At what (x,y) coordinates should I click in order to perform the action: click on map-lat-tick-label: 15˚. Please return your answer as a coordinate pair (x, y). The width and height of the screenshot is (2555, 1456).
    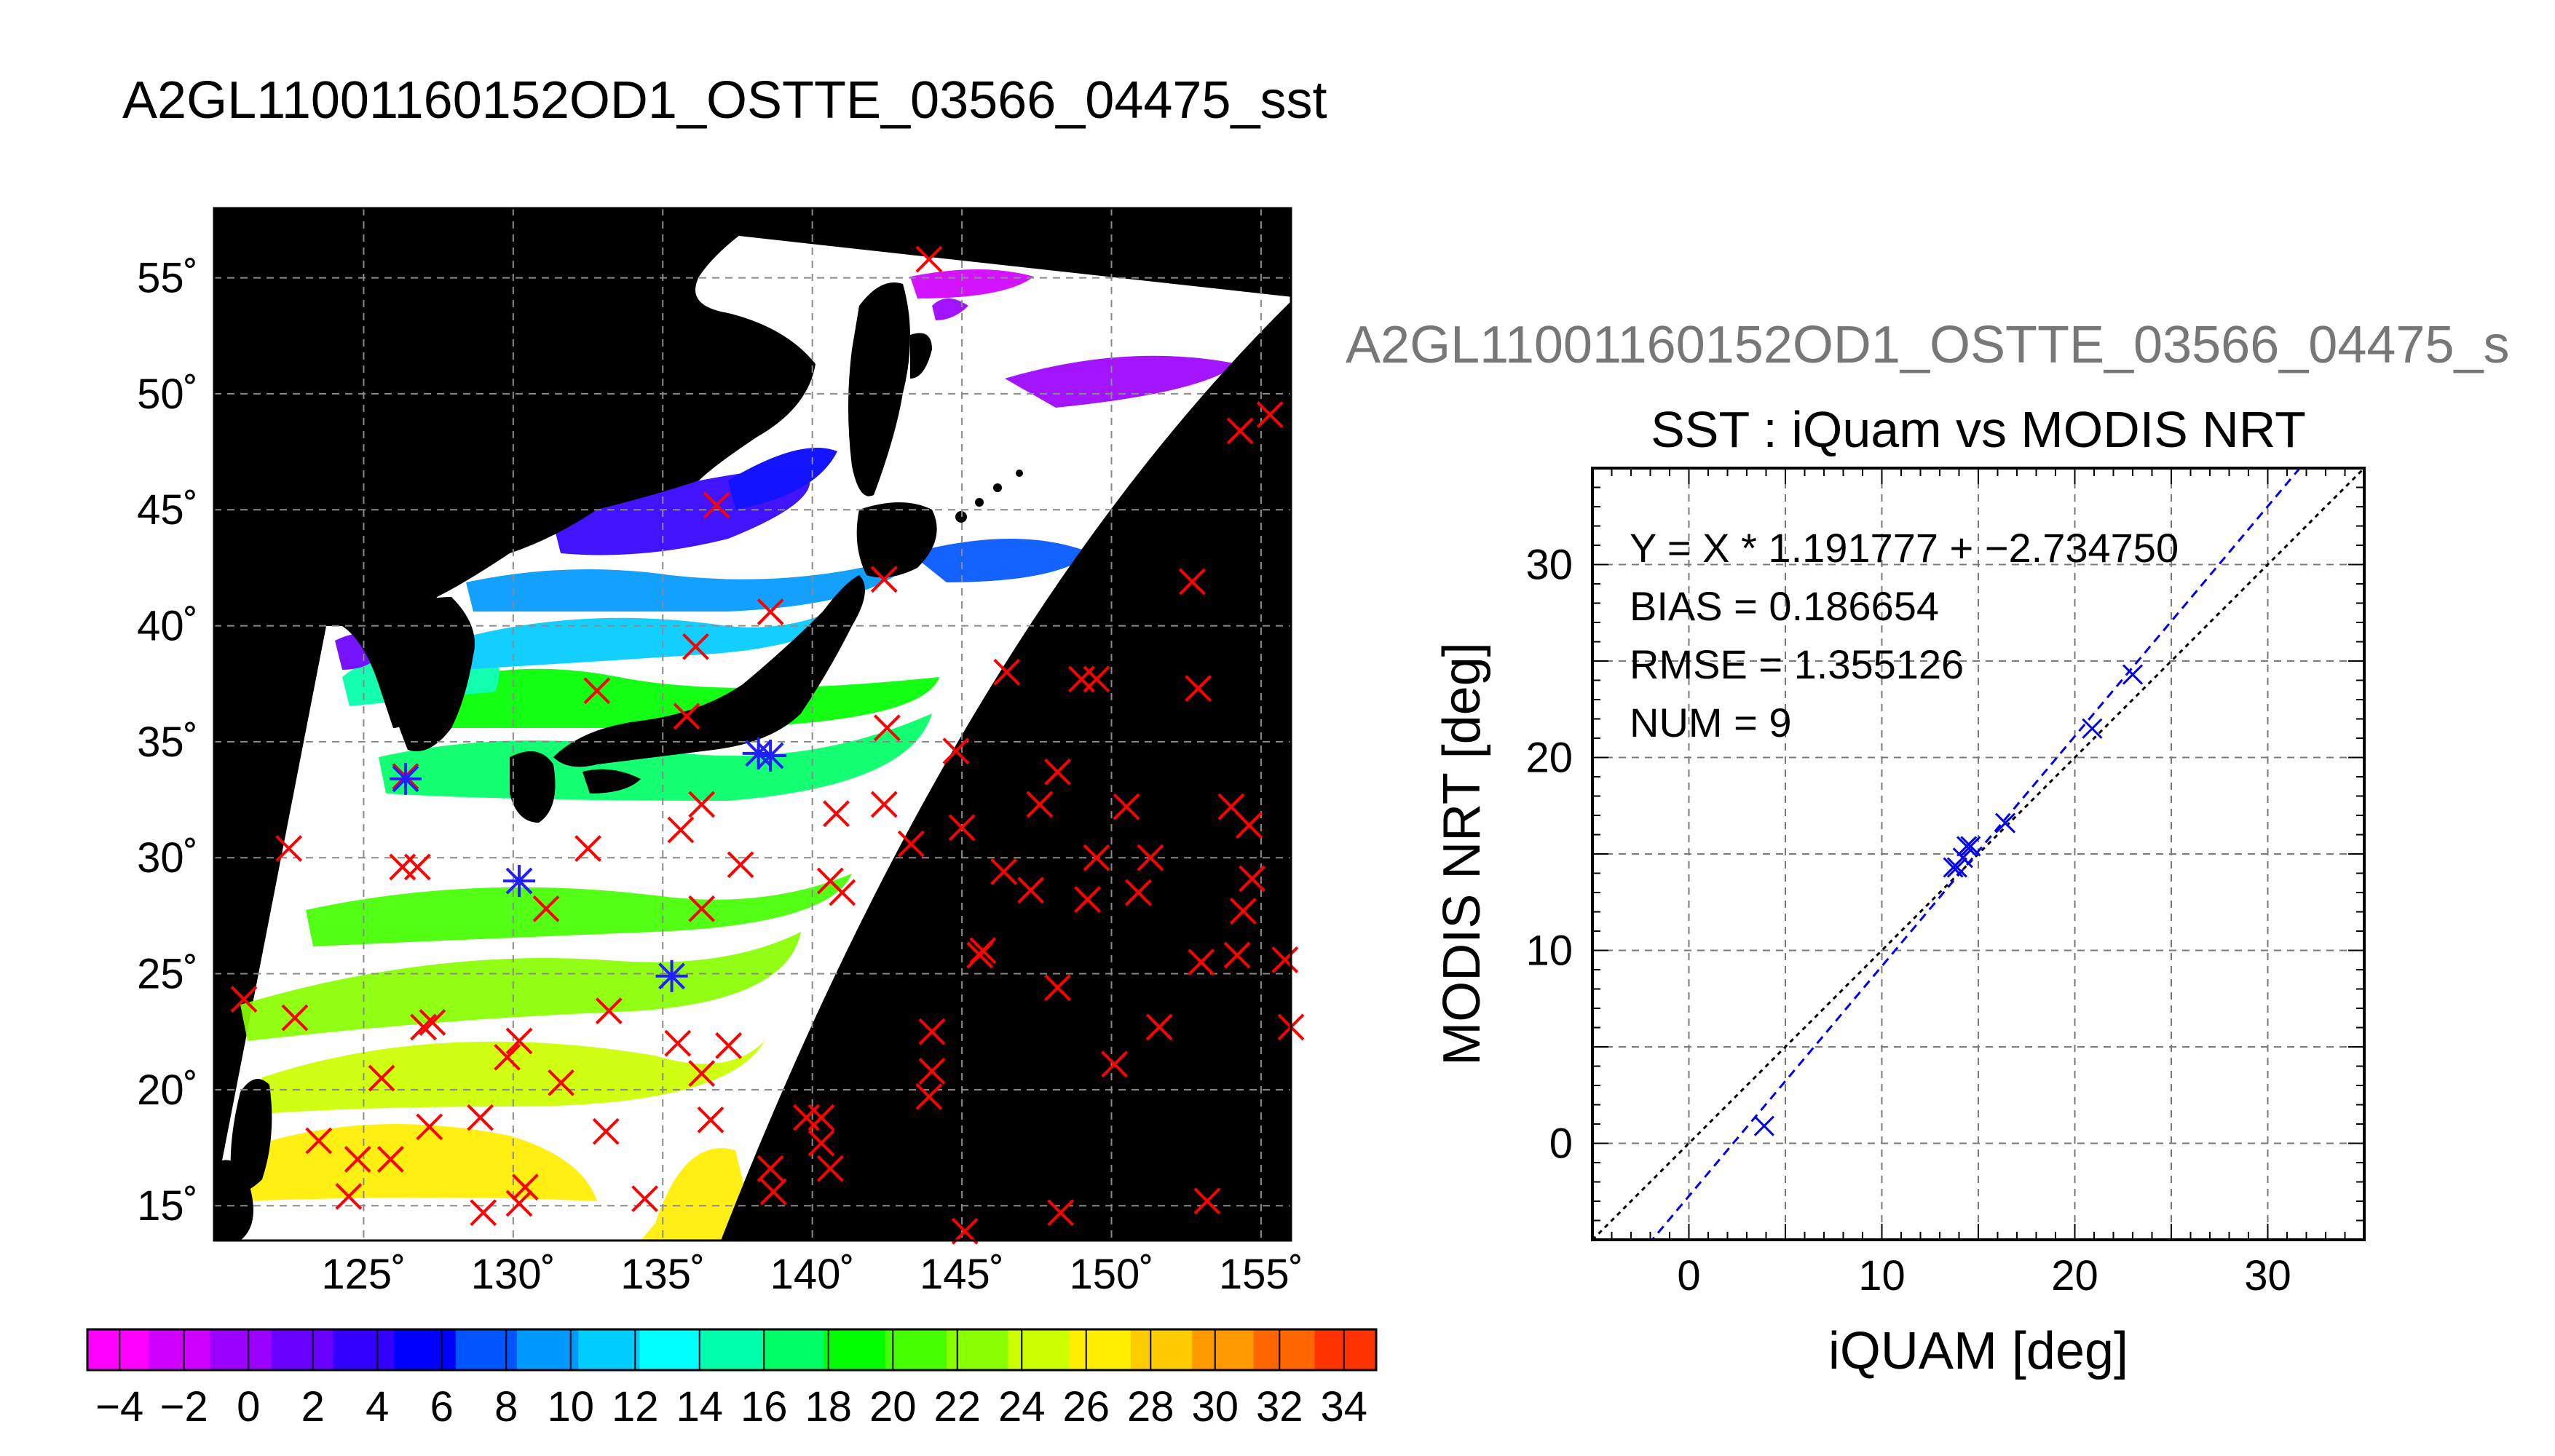
    Looking at the image, I should click on (167, 1206).